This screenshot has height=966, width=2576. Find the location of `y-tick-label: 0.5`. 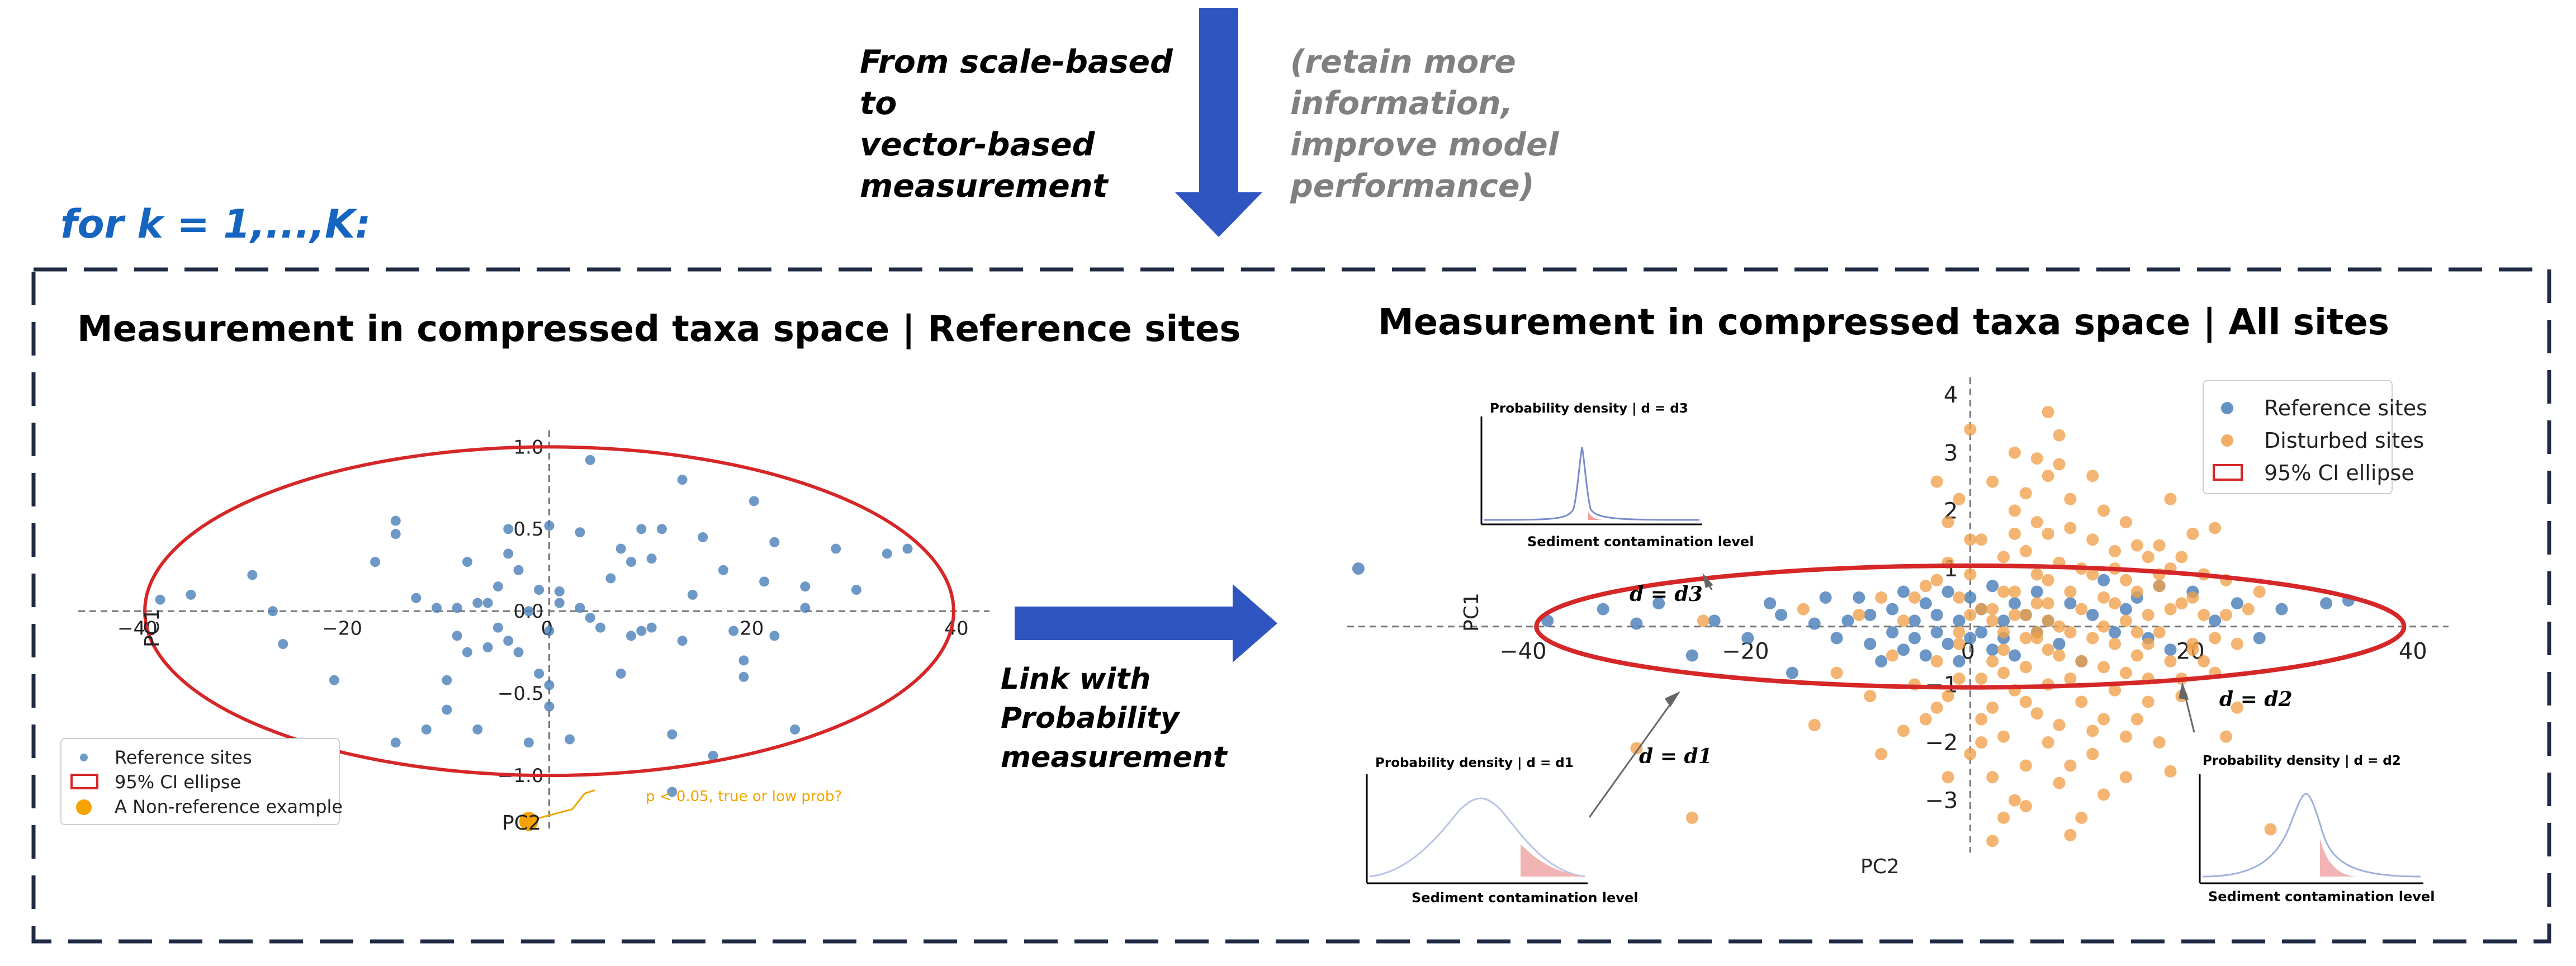

y-tick-label: 0.5 is located at coordinates (528, 529).